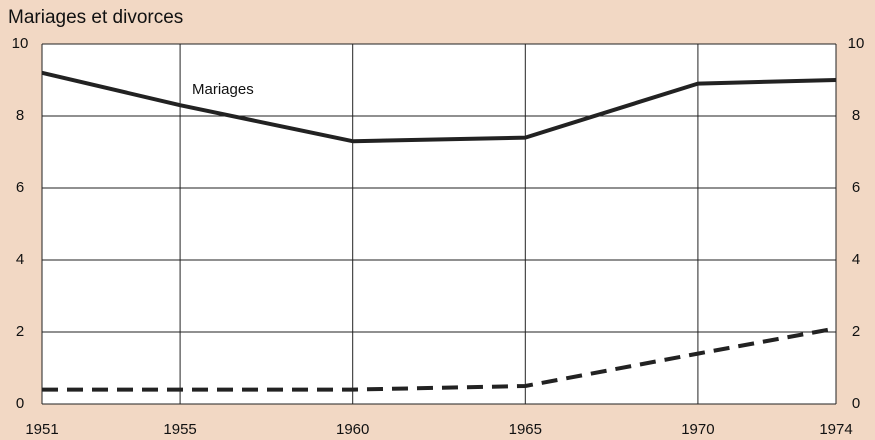  I want to click on x-tick-label: 1970, so click(697, 429).